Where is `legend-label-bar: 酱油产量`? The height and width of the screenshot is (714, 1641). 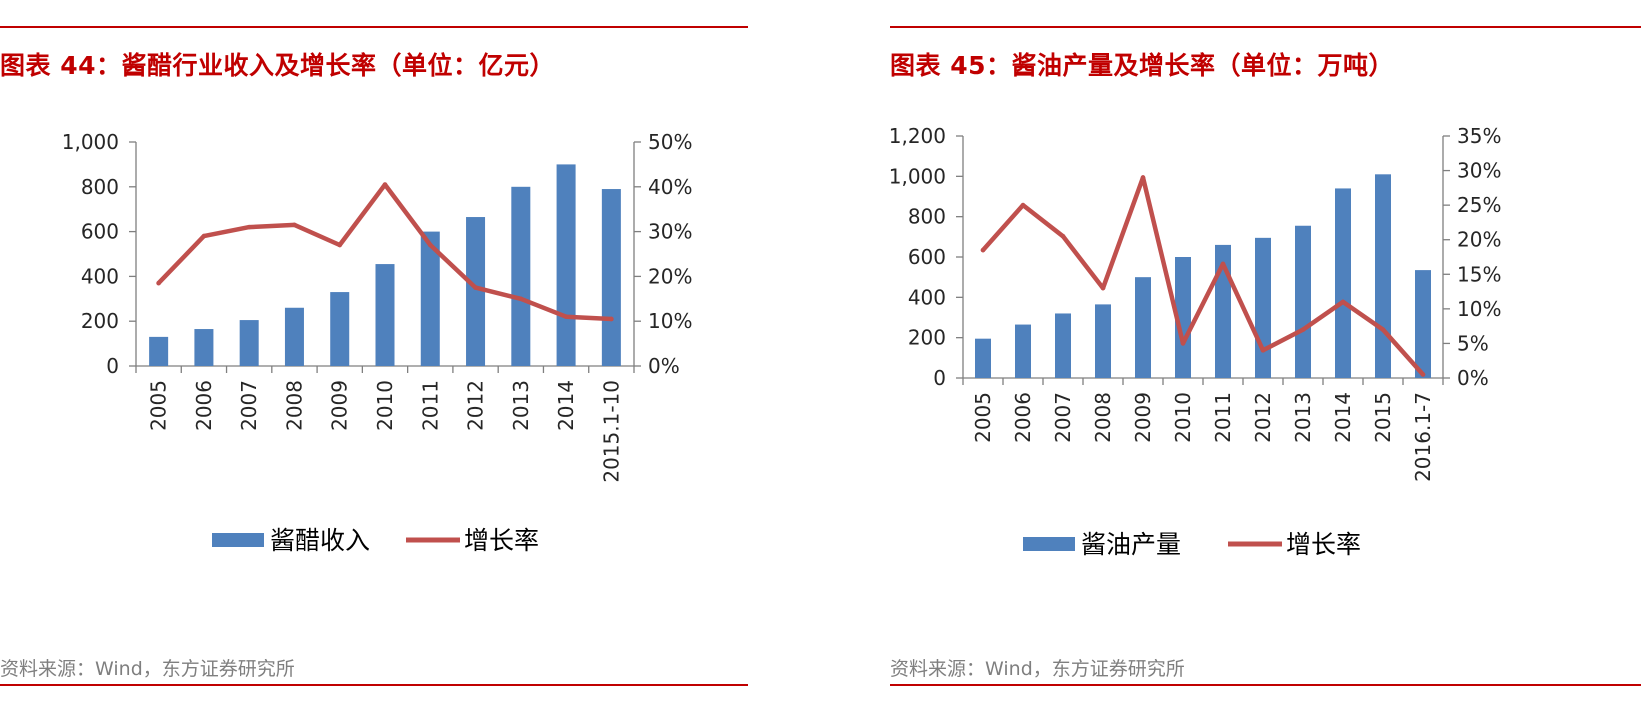 legend-label-bar: 酱油产量 is located at coordinates (1131, 544).